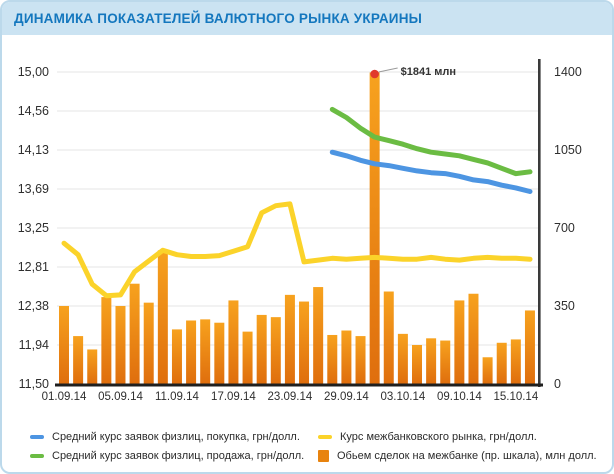  What do you see at coordinates (33, 111) in the screenshot?
I see `y-axis-label-left: 14,56` at bounding box center [33, 111].